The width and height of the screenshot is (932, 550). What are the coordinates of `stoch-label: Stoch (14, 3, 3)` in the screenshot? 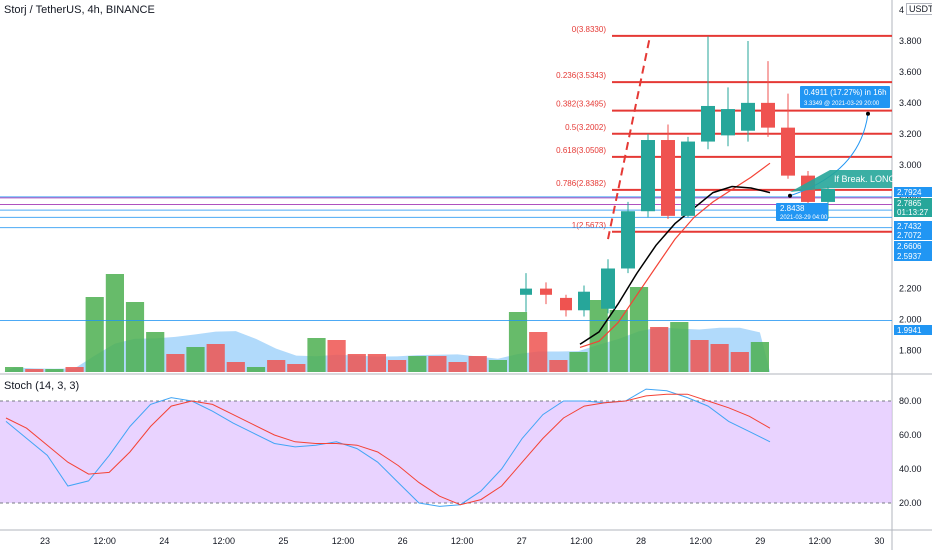 It's located at (42, 386).